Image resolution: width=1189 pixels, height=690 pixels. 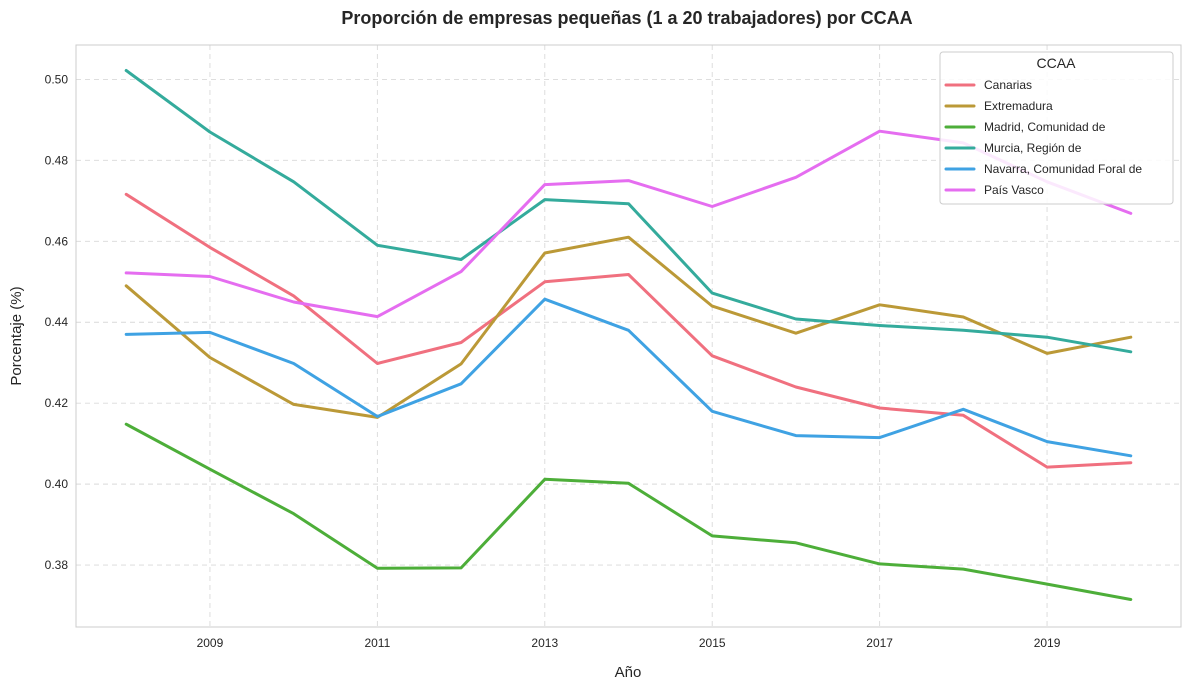 I want to click on y-tick-label: 0.46, so click(x=57, y=241).